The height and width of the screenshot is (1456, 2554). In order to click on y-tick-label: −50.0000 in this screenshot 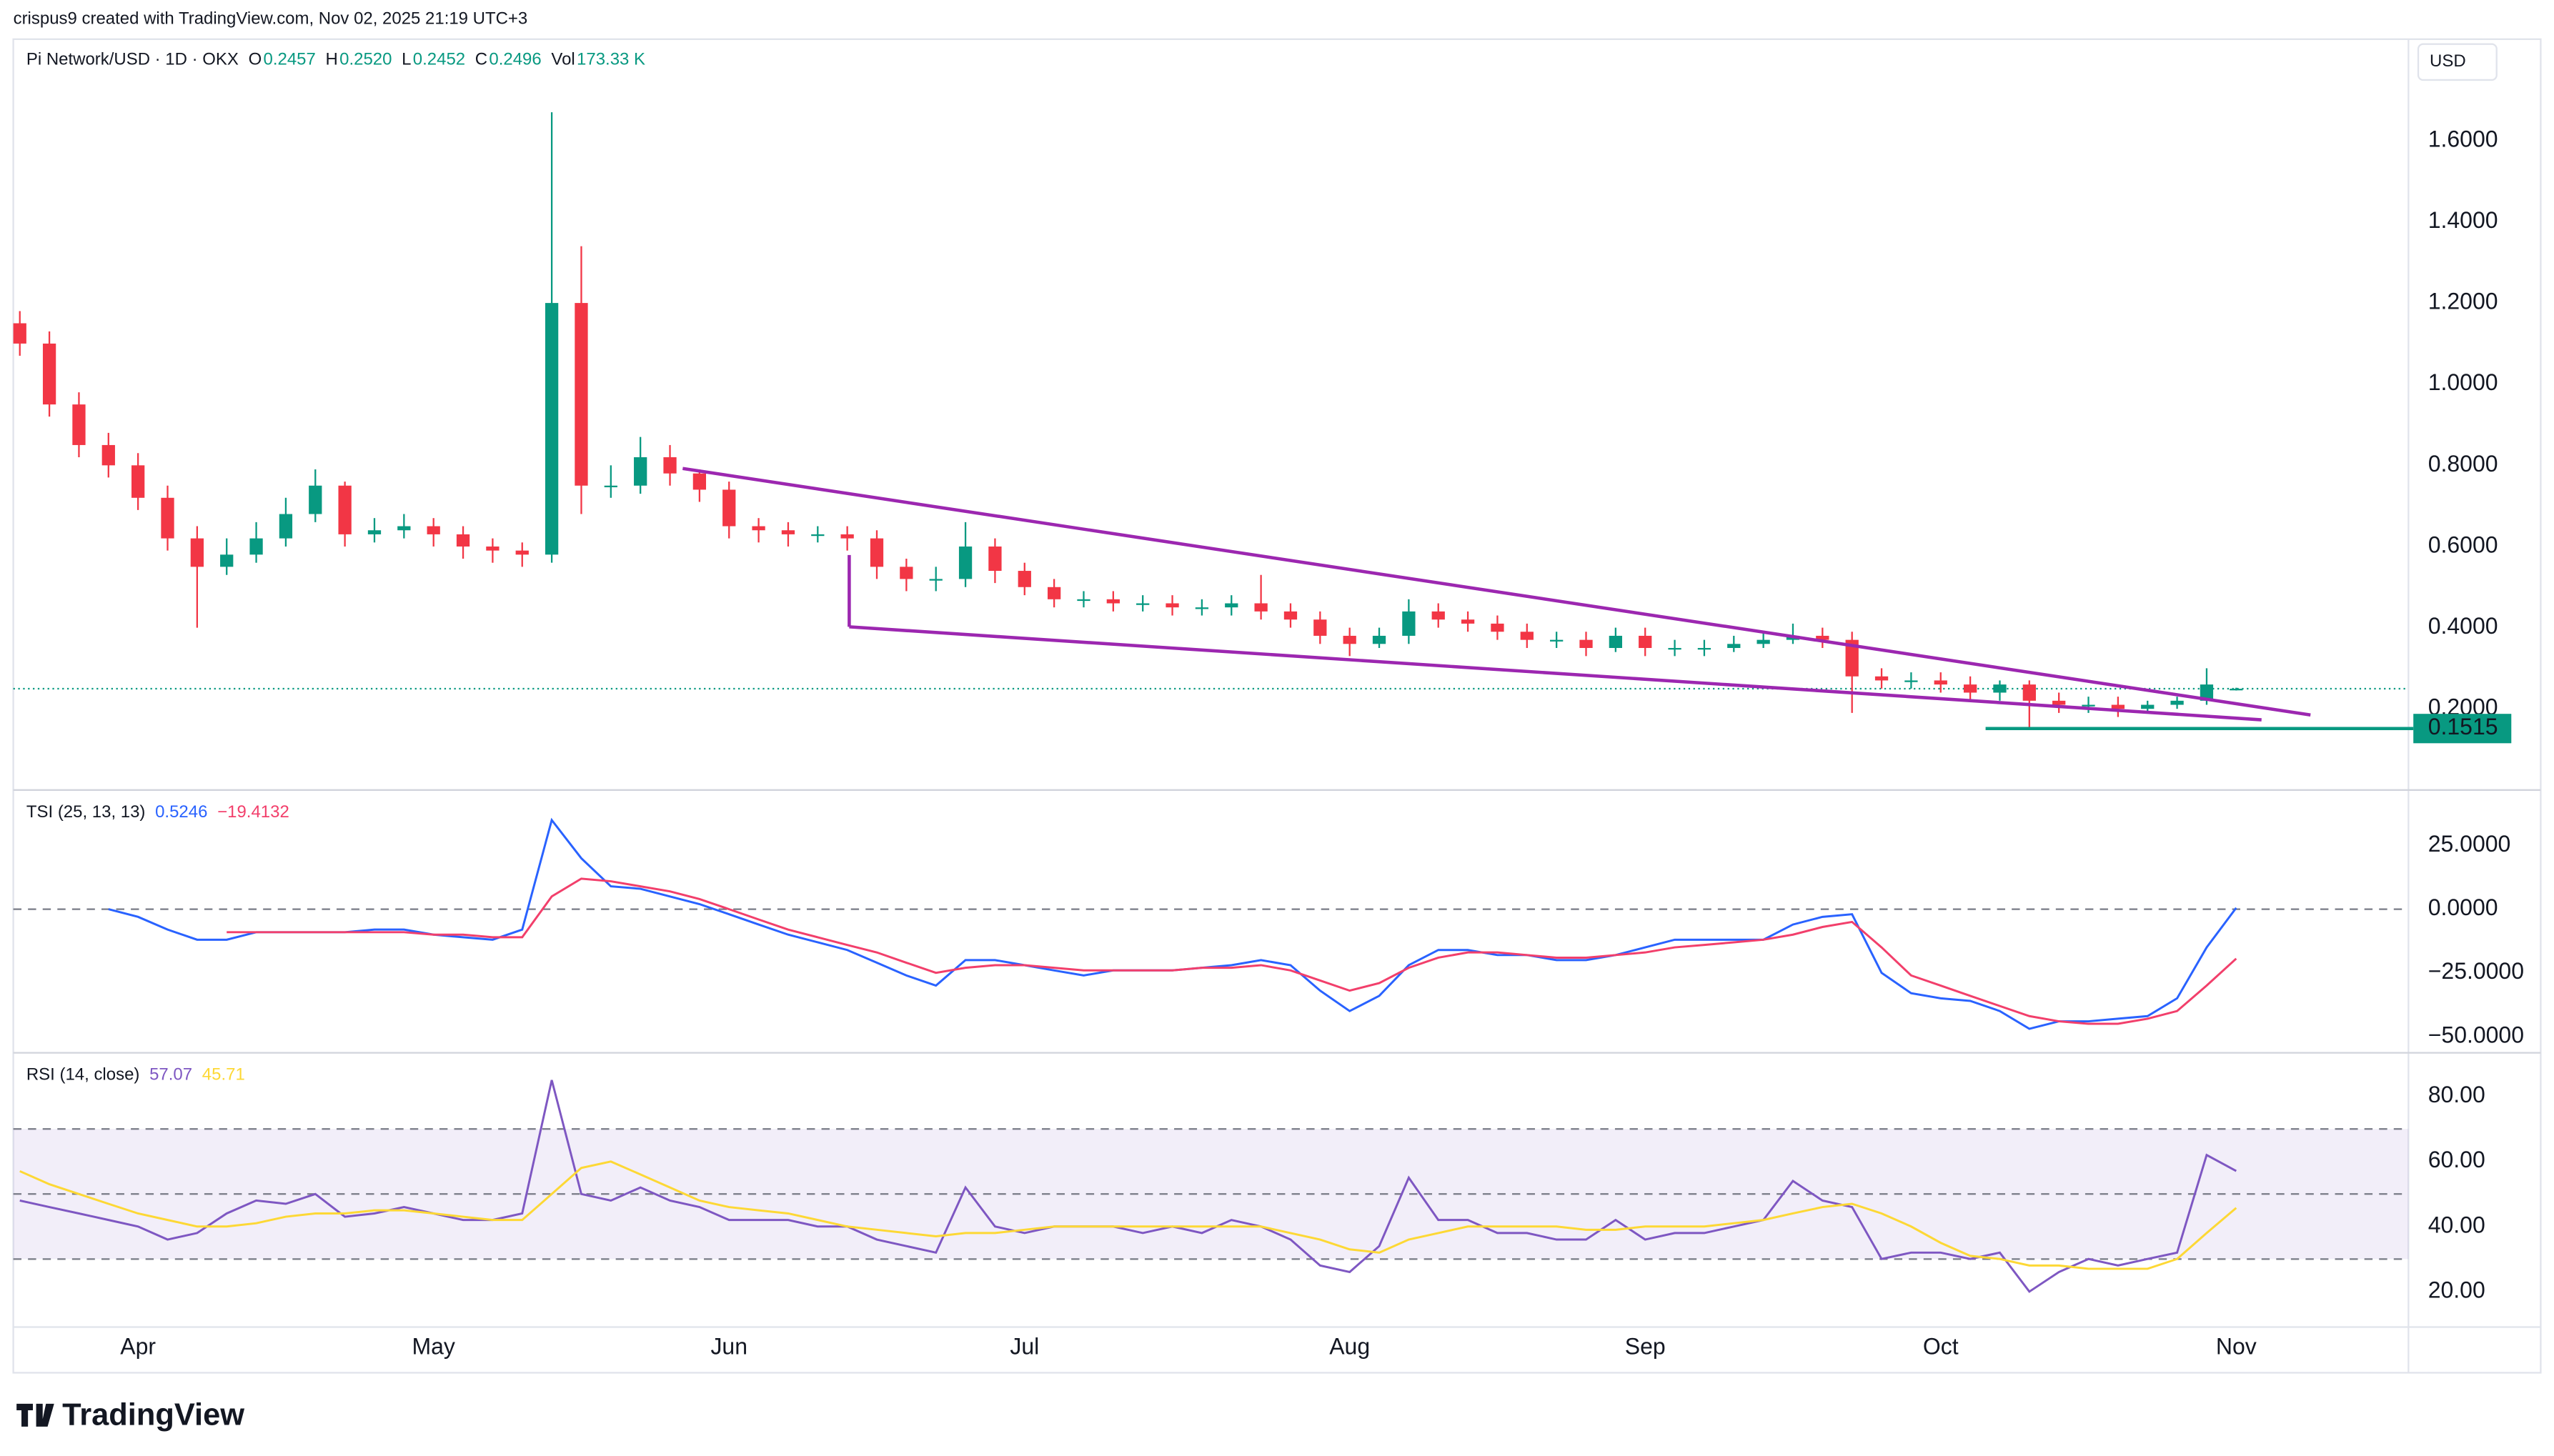, I will do `click(2476, 1034)`.